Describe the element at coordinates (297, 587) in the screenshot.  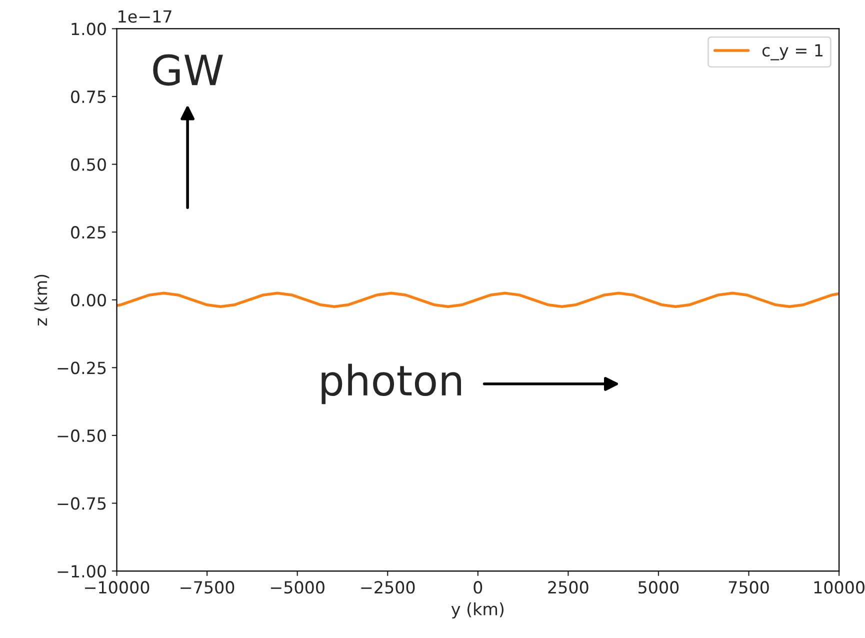
I see `x-tick-label: −5000` at that location.